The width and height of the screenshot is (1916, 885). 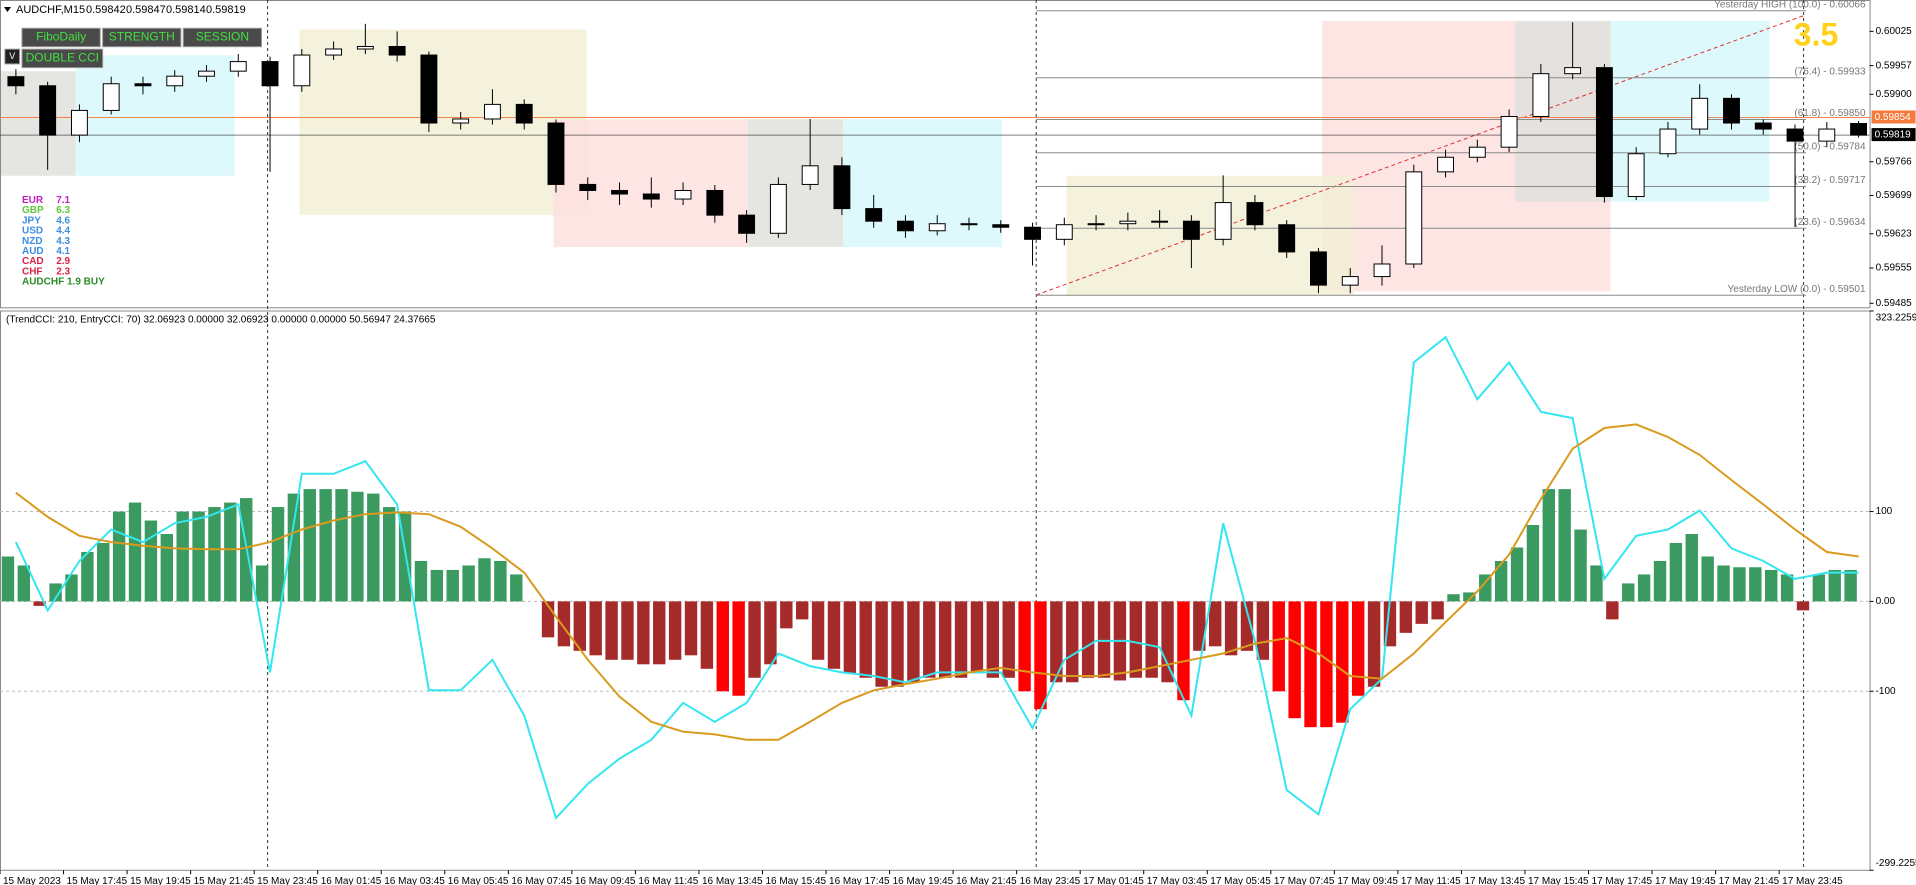 I want to click on y-tick-label: 0.59766, so click(x=1894, y=161).